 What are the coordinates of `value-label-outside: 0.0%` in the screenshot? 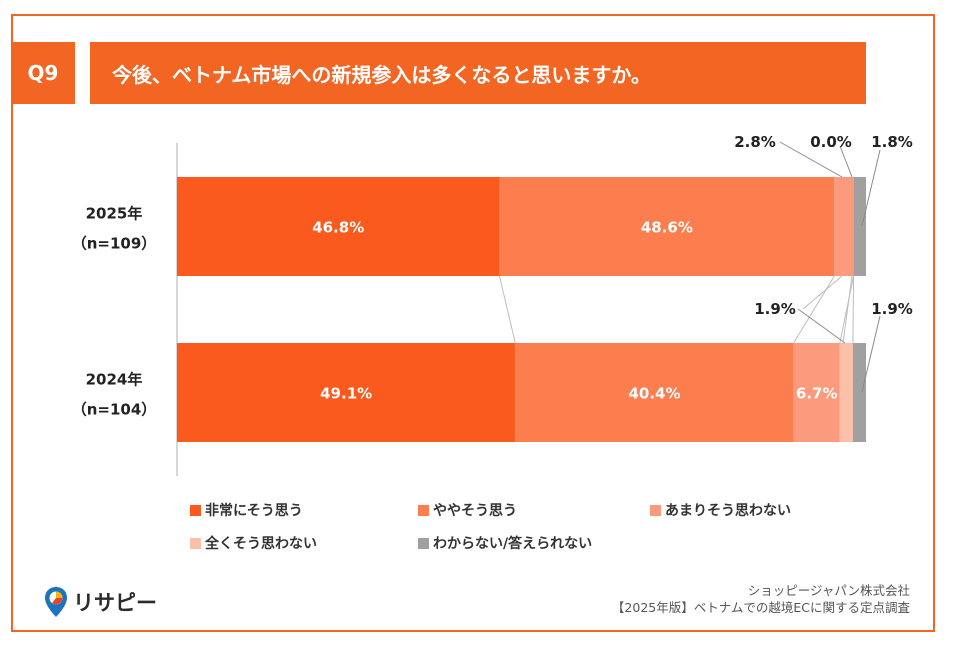 It's located at (831, 142).